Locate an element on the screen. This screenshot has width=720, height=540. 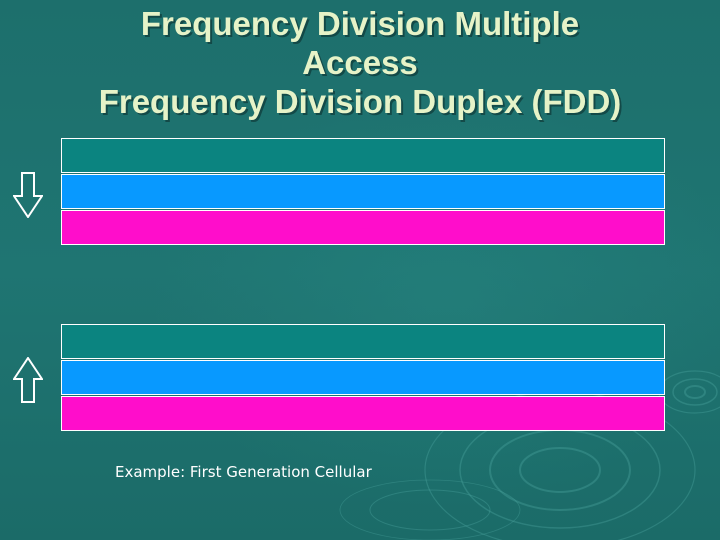
title-line-2: Access is located at coordinates (360, 62).